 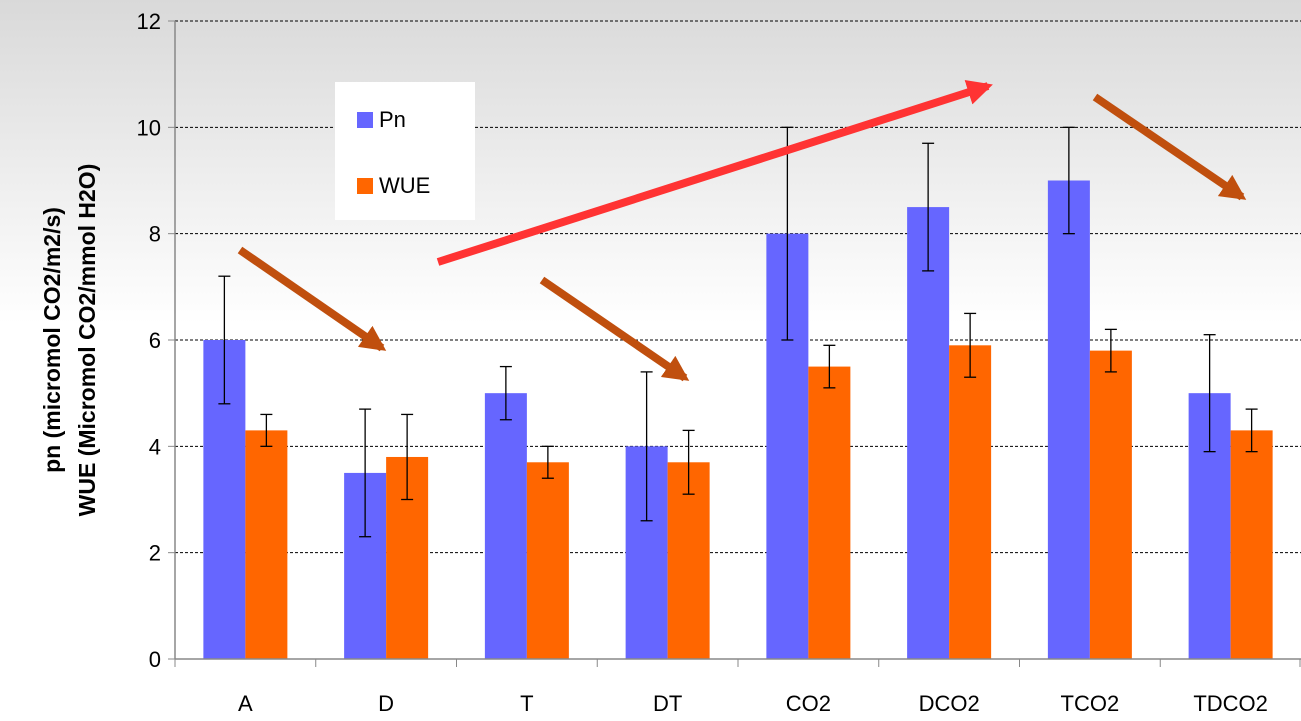 What do you see at coordinates (808, 703) in the screenshot?
I see `x-tick-label-co2: CO2` at bounding box center [808, 703].